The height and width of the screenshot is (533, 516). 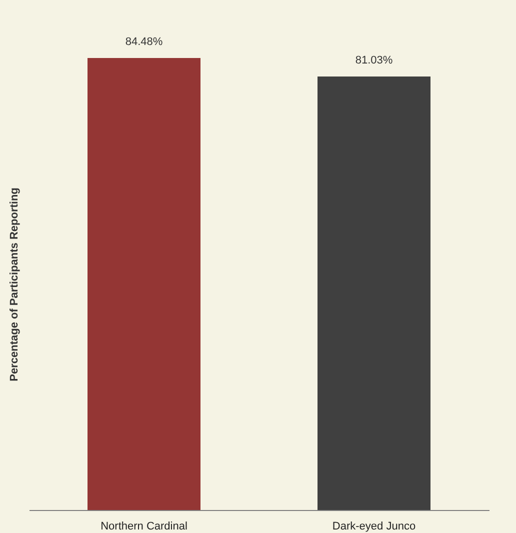 I want to click on x-tick-label: Dark-eyed Junco, so click(x=374, y=526).